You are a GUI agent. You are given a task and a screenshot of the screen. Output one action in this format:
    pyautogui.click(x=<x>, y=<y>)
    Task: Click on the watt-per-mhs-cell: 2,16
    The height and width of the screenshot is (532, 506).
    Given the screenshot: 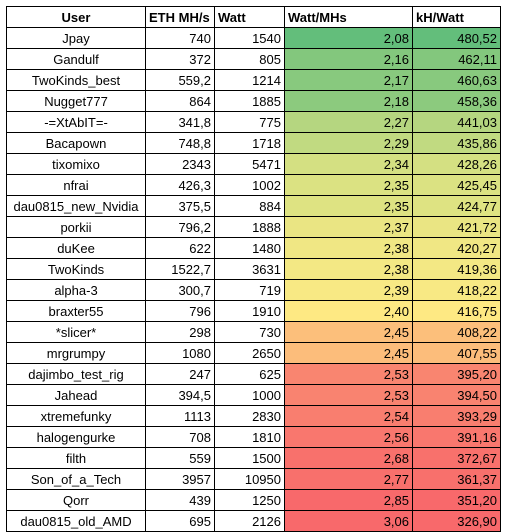 What is the action you would take?
    pyautogui.click(x=348, y=59)
    